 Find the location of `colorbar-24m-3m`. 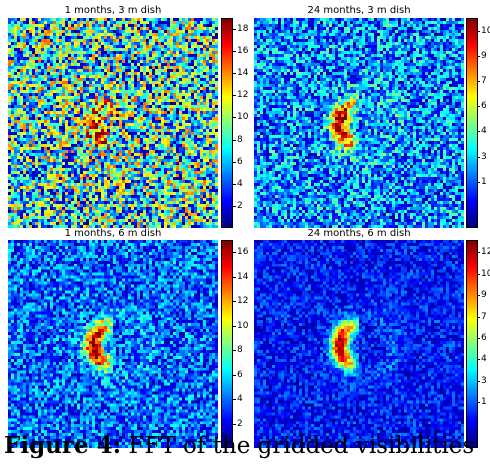

colorbar-24m-3m is located at coordinates (472, 123).